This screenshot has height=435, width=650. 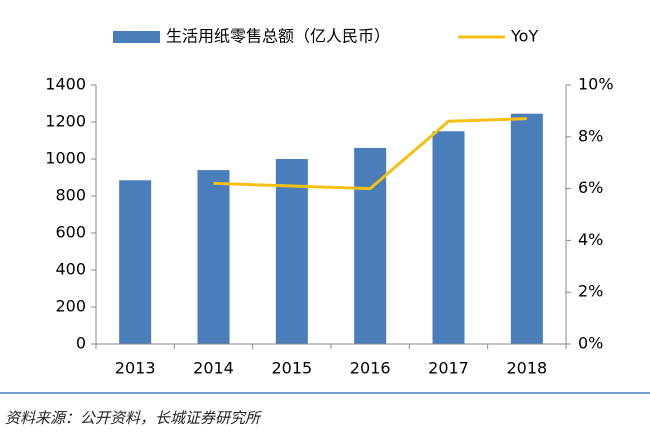 What do you see at coordinates (81, 343) in the screenshot?
I see `y-tick-label: 0` at bounding box center [81, 343].